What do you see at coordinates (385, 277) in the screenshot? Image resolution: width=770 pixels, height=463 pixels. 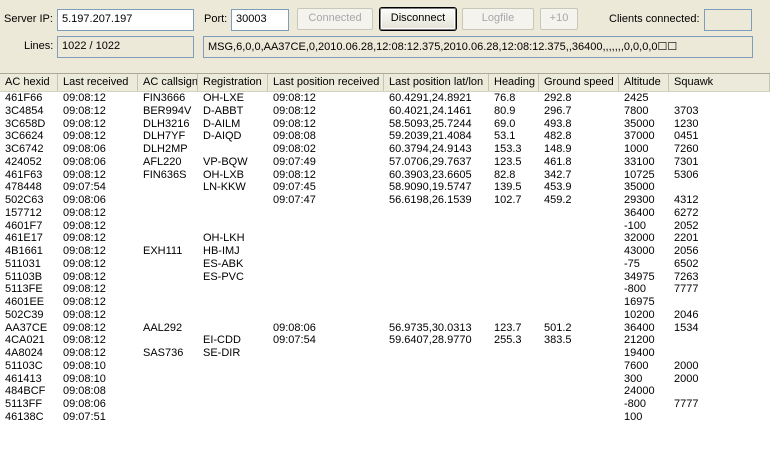 I see `table-row: 51103B 09:08:12 ES-PVC 34975 7263` at bounding box center [385, 277].